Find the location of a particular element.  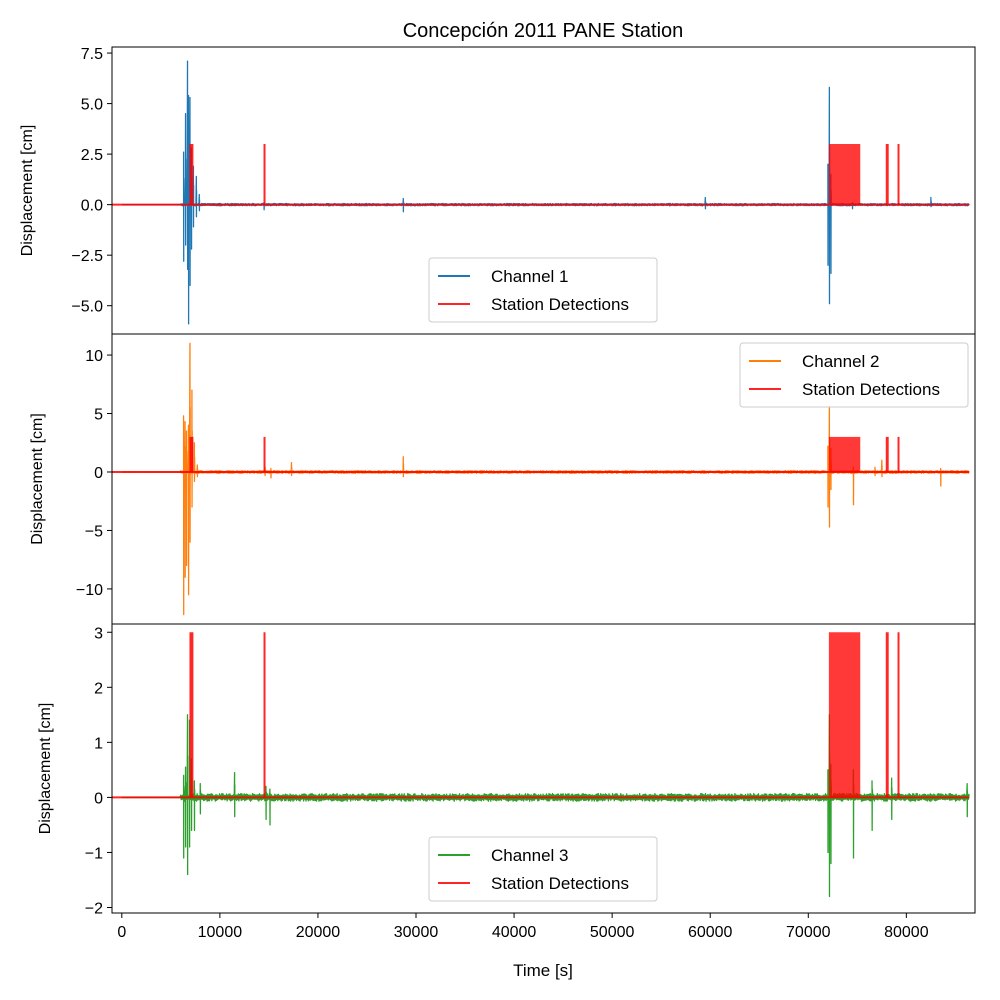

x-tick-label: 70000 is located at coordinates (808, 932).